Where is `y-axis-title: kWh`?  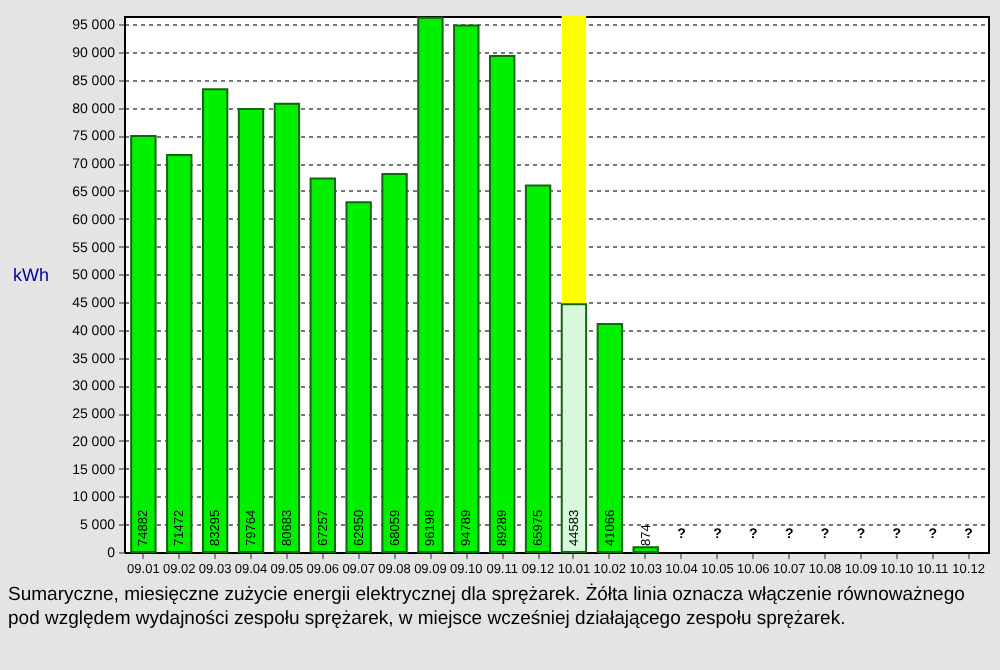 y-axis-title: kWh is located at coordinates (31, 275).